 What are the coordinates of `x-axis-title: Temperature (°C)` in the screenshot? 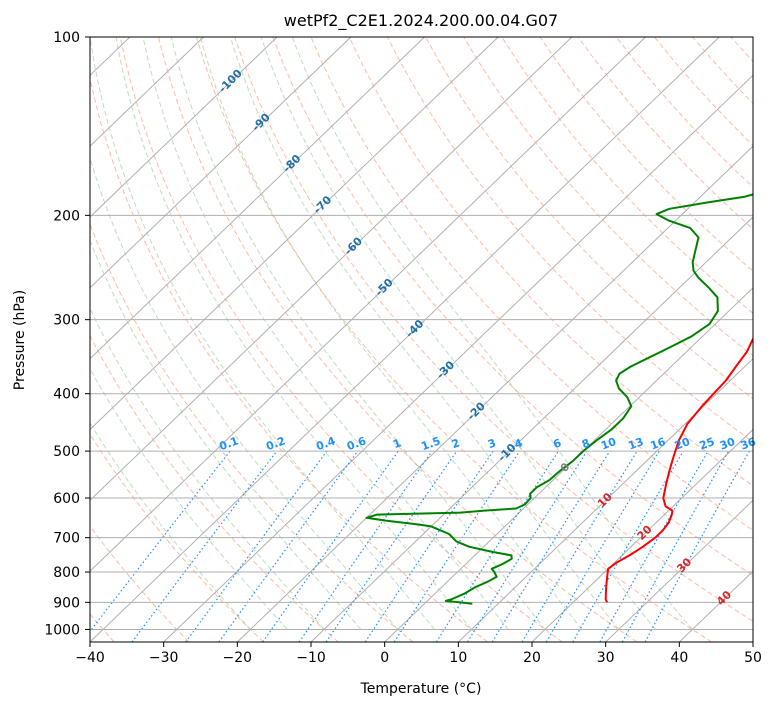 It's located at (421, 689).